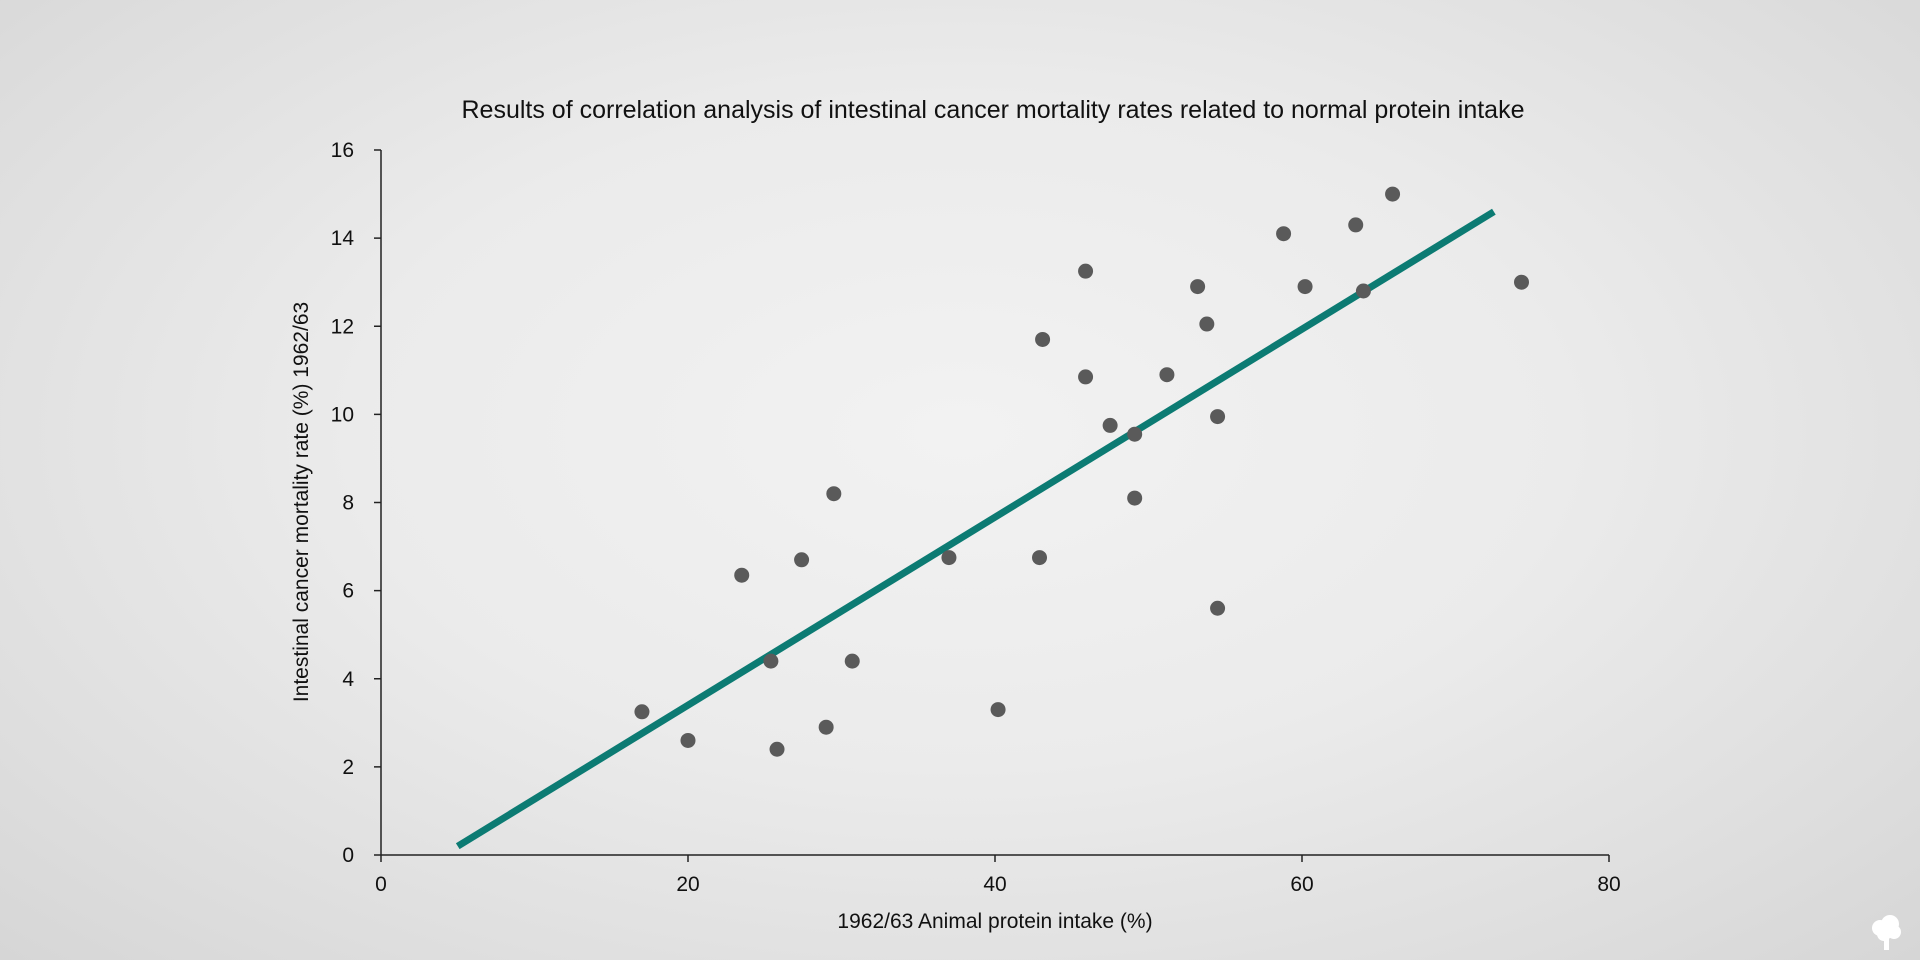 This screenshot has width=1920, height=960. I want to click on x-tick-label: 0, so click(381, 884).